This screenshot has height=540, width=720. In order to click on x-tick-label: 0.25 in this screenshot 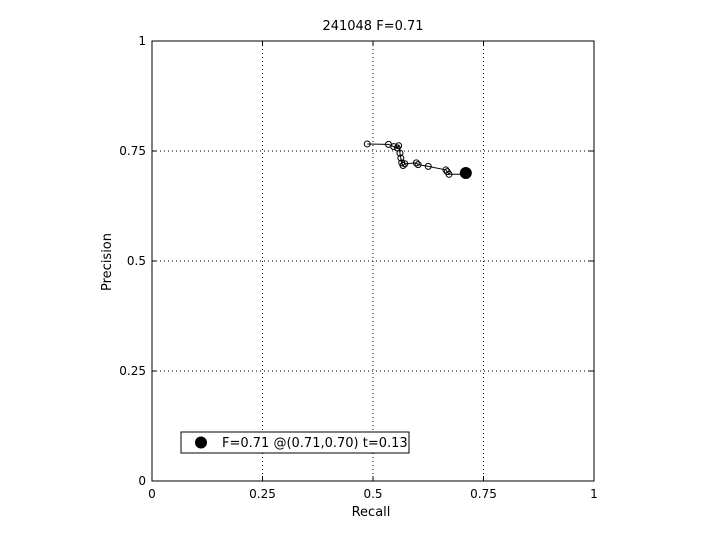, I will do `click(262, 494)`.